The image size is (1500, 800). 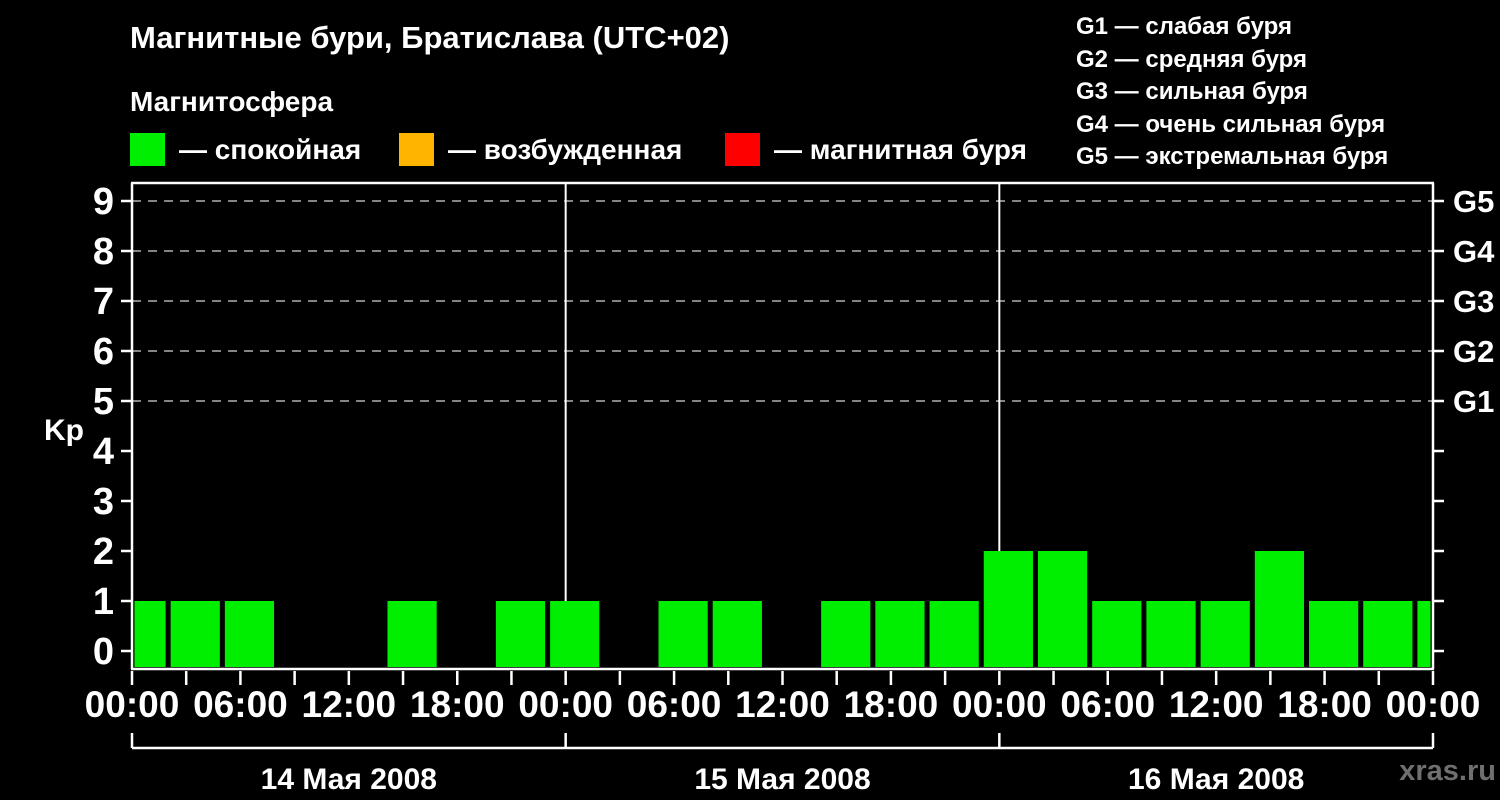 I want to click on y-axis-tick-label: 6, so click(x=103, y=352).